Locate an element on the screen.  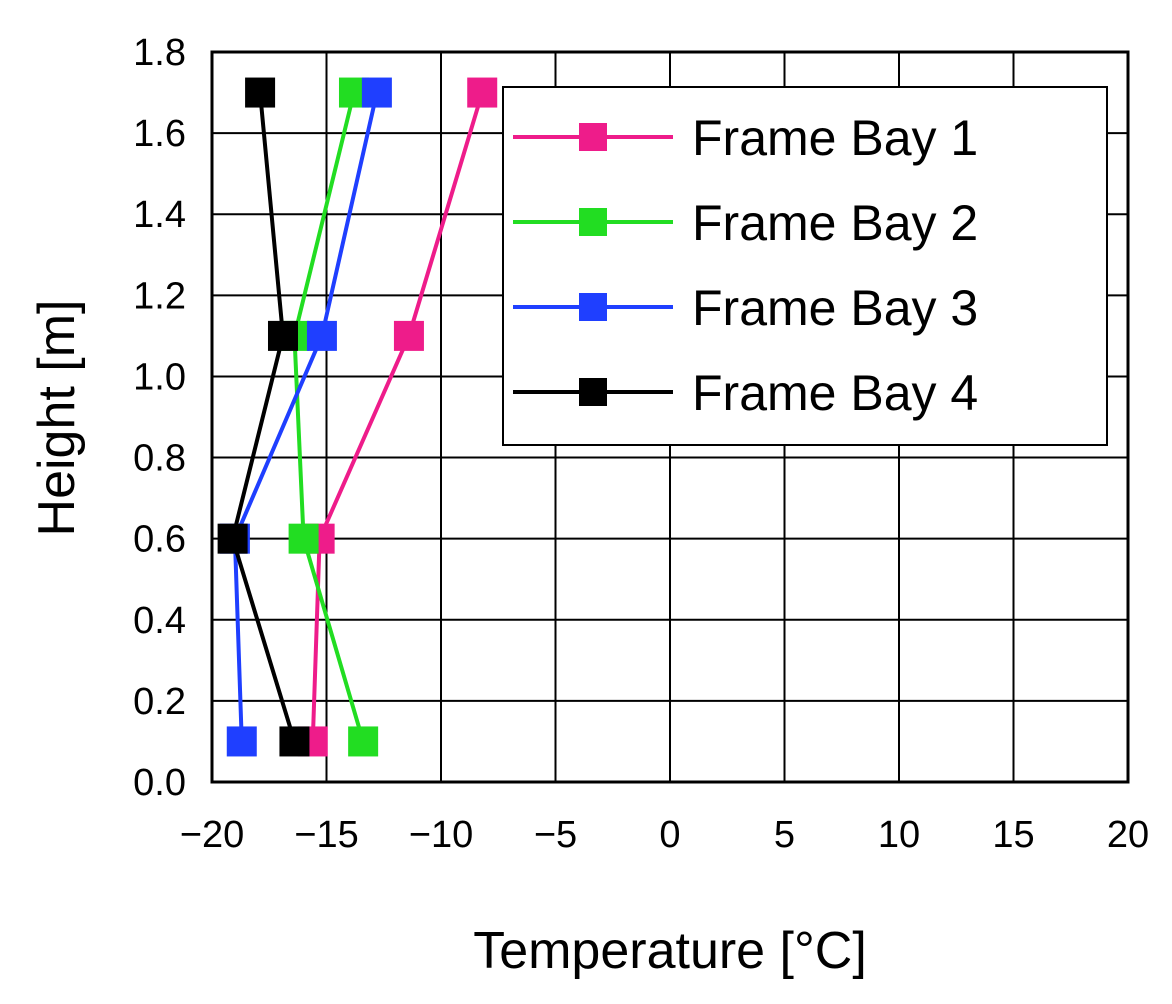
x-axis-label: Temperature [°C] is located at coordinates (670, 951).